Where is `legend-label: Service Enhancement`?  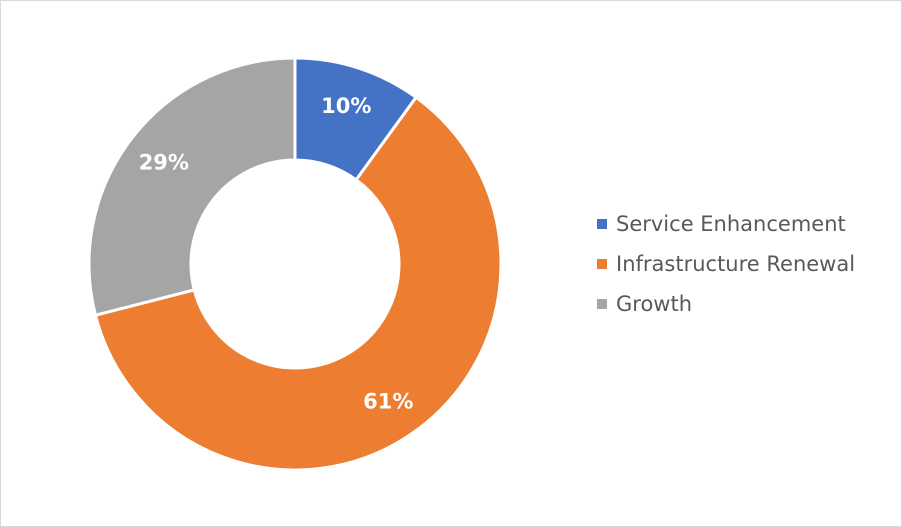 legend-label: Service Enhancement is located at coordinates (731, 224).